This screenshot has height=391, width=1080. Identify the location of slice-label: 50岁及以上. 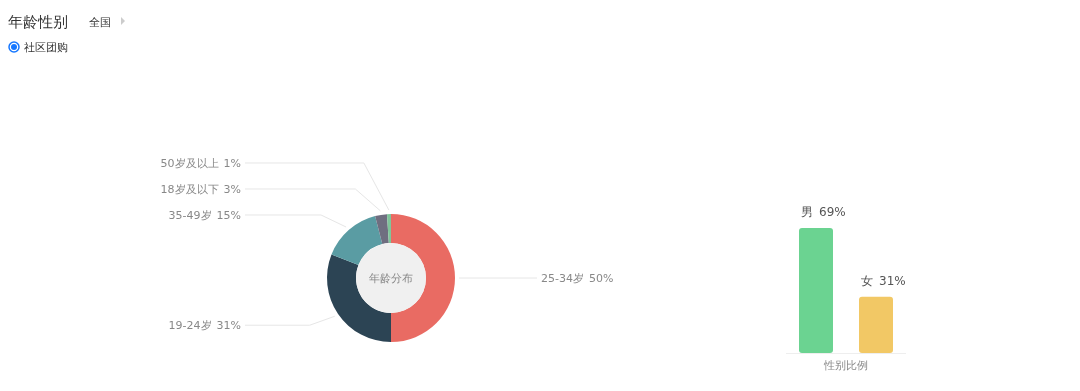
(189, 163).